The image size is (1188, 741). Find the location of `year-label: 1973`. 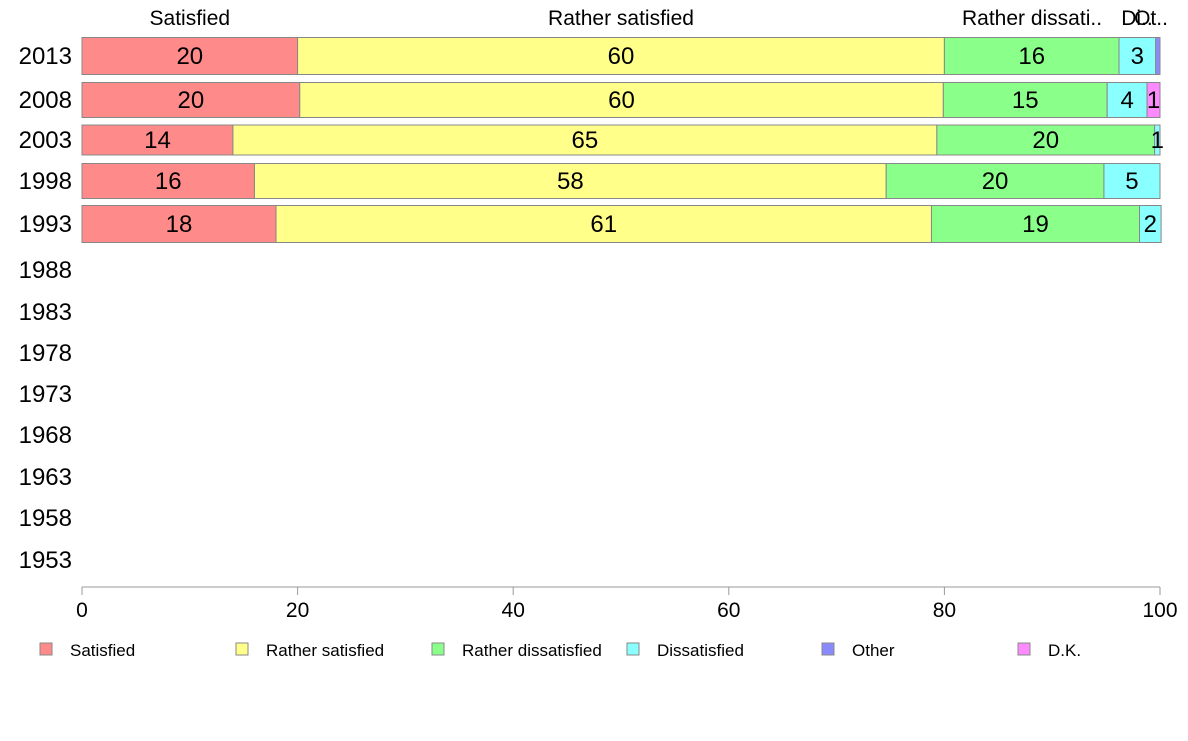

year-label: 1973 is located at coordinates (45, 394).